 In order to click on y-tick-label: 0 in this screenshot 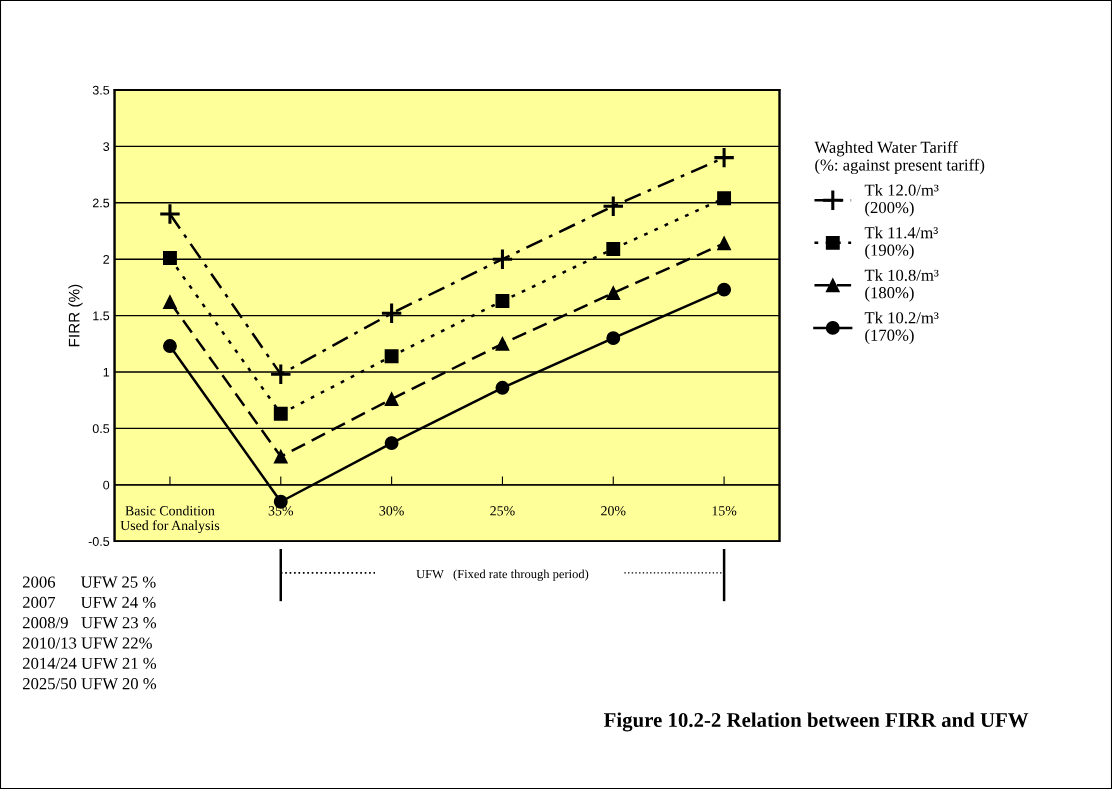, I will do `click(106, 485)`.